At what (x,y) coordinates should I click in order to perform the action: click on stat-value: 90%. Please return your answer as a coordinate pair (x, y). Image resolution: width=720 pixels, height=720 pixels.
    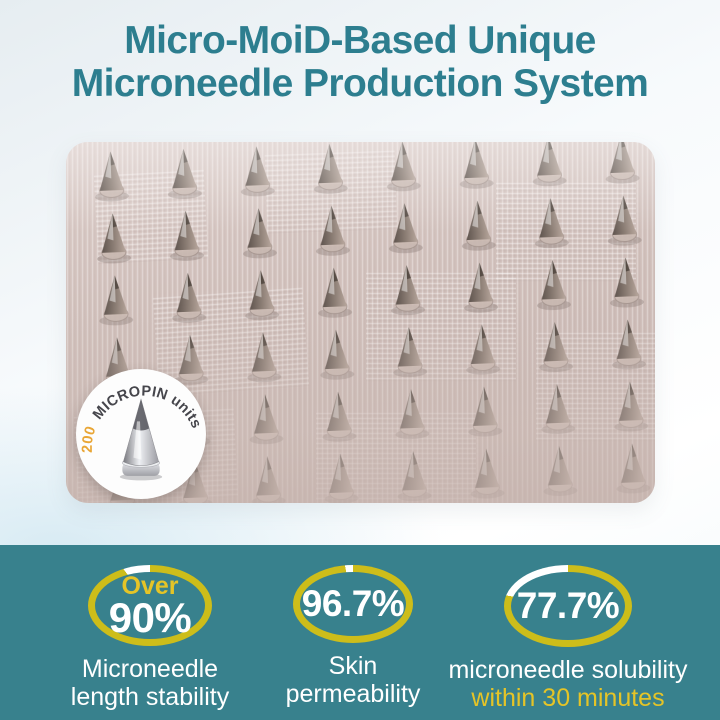
    Looking at the image, I should click on (150, 617).